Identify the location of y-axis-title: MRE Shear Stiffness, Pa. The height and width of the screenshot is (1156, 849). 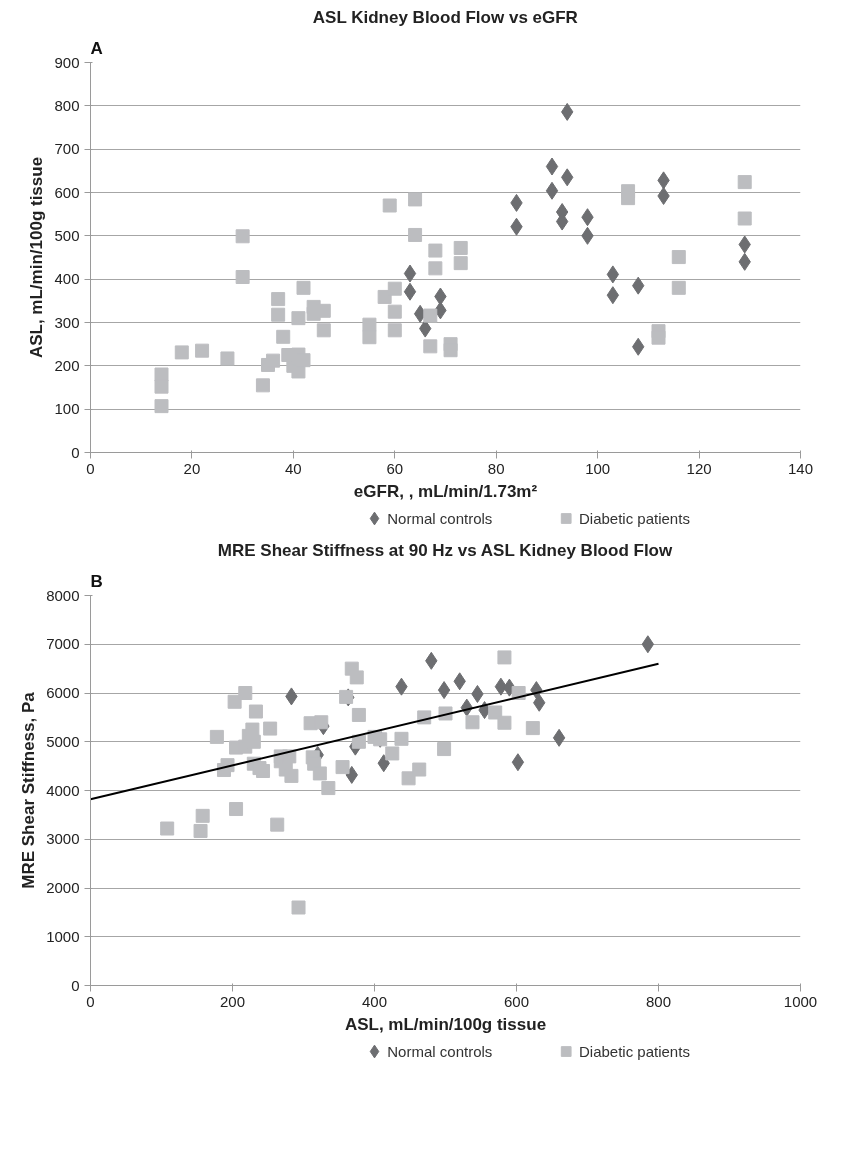
(29, 790).